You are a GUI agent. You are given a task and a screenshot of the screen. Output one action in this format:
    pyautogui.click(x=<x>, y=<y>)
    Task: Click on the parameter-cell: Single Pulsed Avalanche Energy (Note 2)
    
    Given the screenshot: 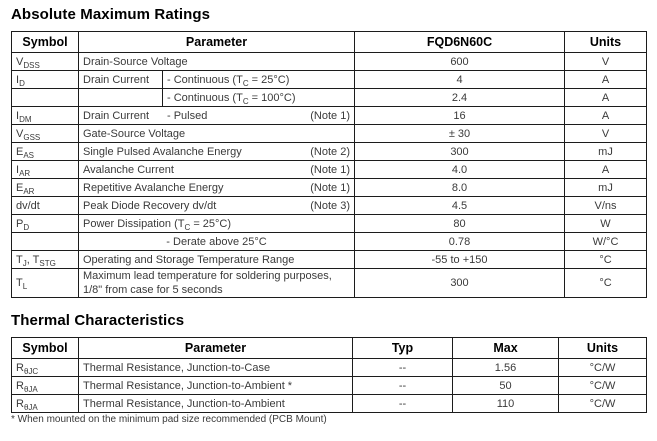 What is the action you would take?
    pyautogui.click(x=216, y=151)
    